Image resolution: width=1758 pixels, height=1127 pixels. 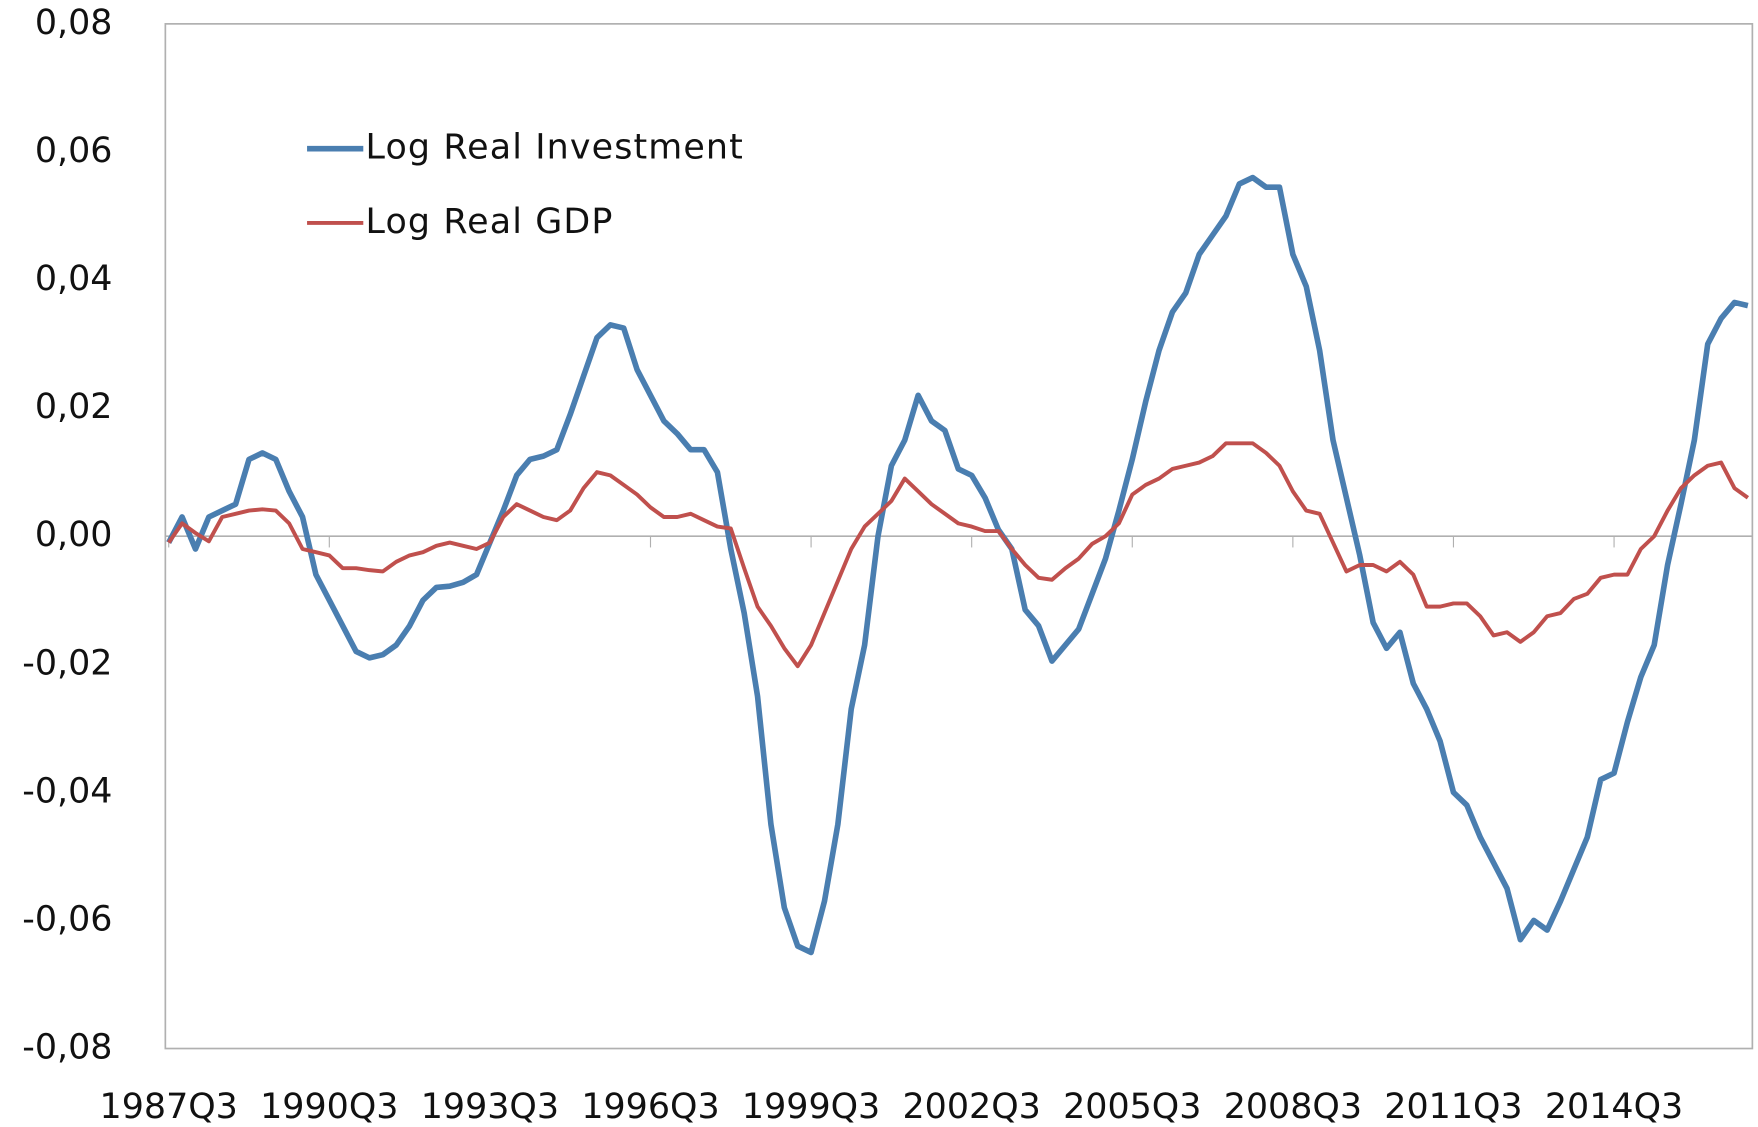 What do you see at coordinates (1293, 1105) in the screenshot?
I see `x-tick-label: 2008Q3` at bounding box center [1293, 1105].